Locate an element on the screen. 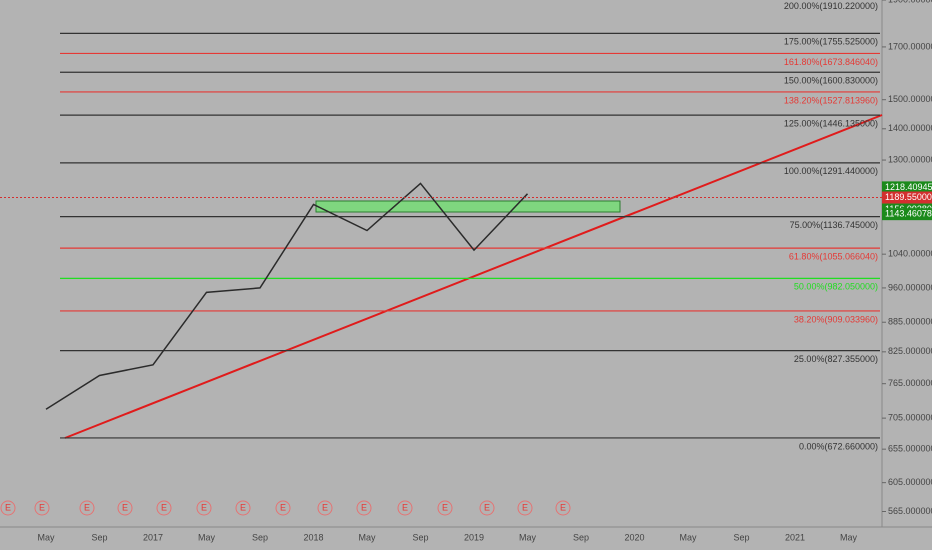  price-tag-label: 1218.409457 is located at coordinates (908, 187).